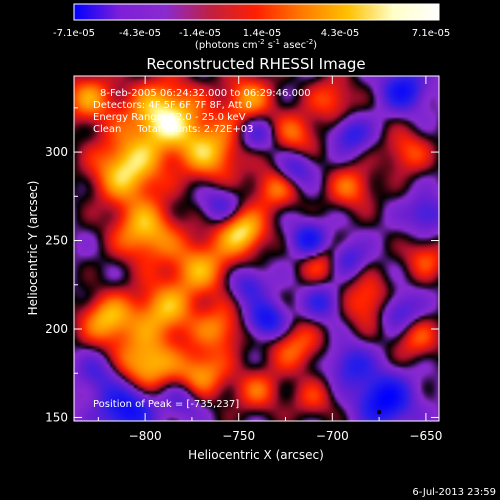 Image resolution: width=500 pixels, height=500 pixels. I want to click on peak-position-label: Position of Peak = [-735,237], so click(166, 404).